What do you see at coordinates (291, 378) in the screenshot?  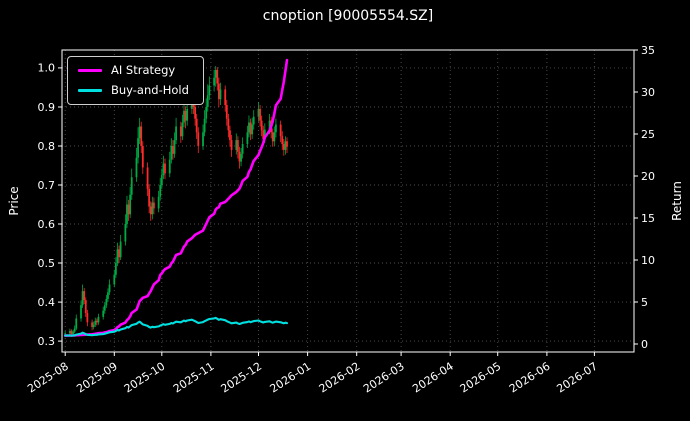 I see `svg-text: 2026-01` at bounding box center [291, 378].